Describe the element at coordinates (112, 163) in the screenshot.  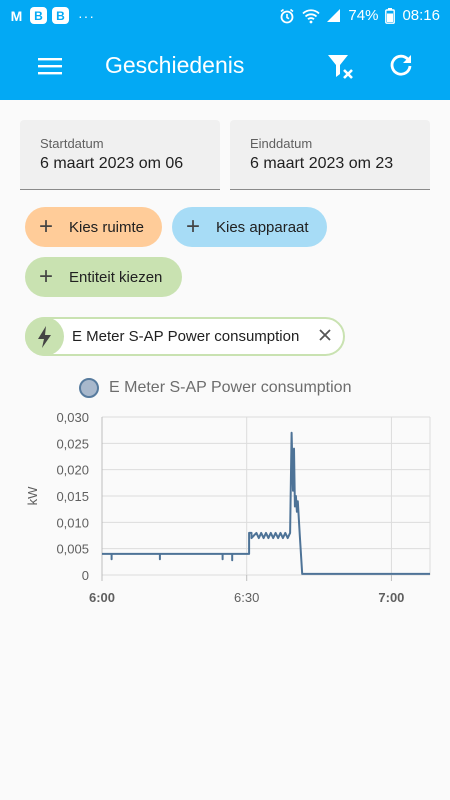
I see `start-date-value: 6 maart 2023 om 06` at that location.